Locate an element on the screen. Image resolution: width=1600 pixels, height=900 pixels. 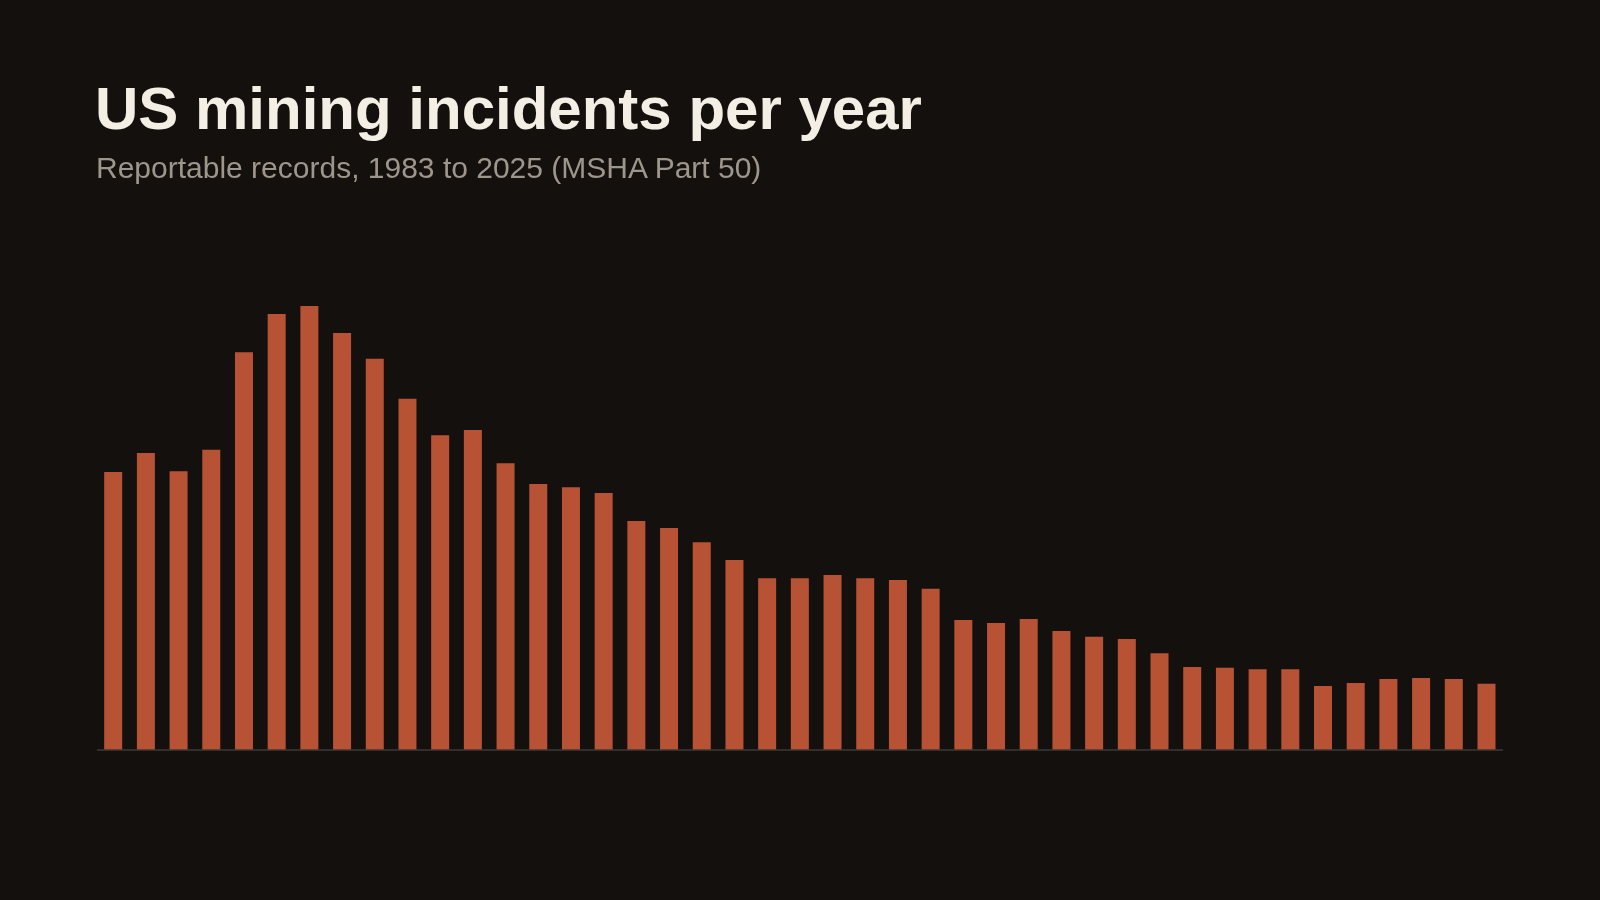
chart-title: US mining incidents per year is located at coordinates (508, 108).